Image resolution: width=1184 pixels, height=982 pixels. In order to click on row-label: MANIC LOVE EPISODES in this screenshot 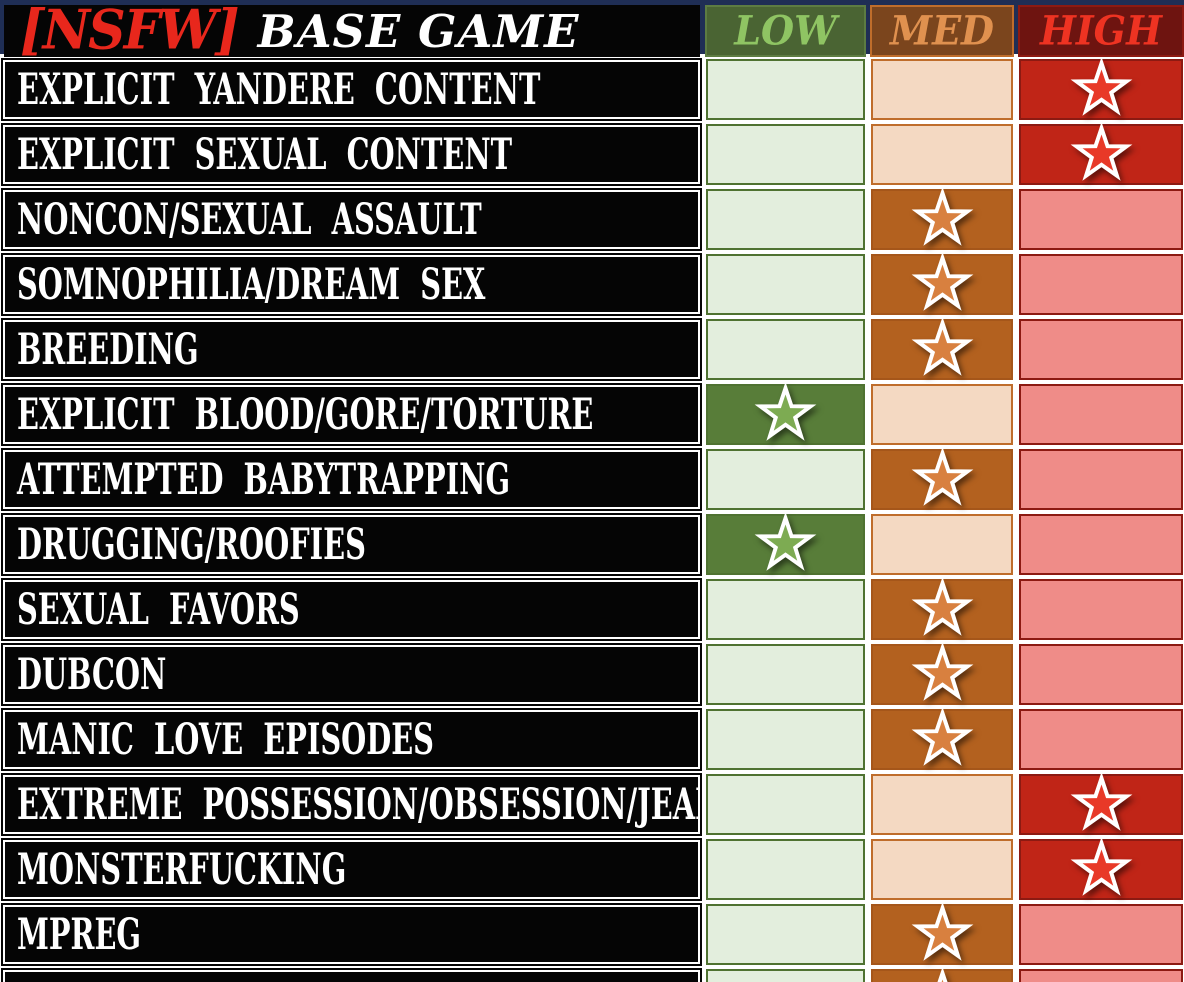, I will do `click(351, 739)`.